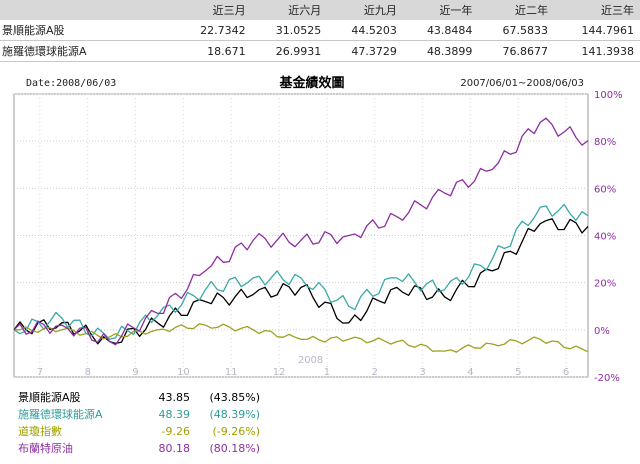 The height and width of the screenshot is (464, 640). I want to click on table-header-period: 近六月, so click(289, 10).